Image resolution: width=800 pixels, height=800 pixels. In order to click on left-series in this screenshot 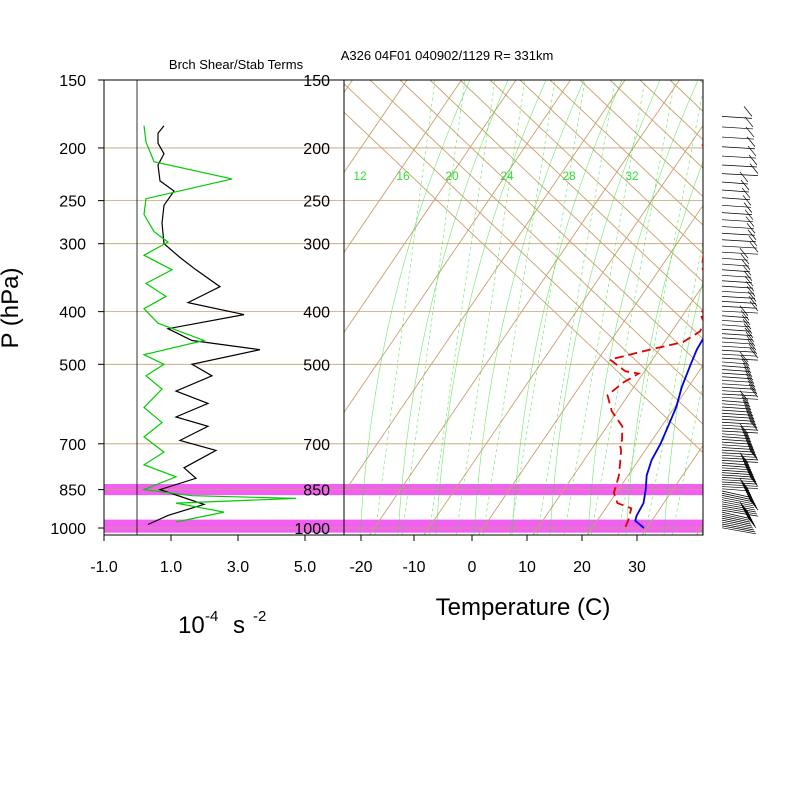, I will do `click(219, 325)`.